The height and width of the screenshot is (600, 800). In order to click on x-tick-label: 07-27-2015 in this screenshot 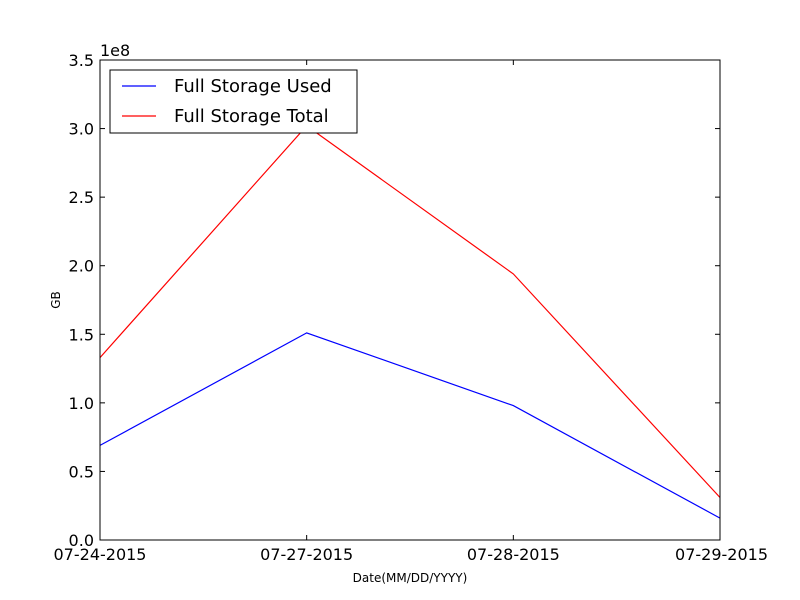, I will do `click(306, 554)`.